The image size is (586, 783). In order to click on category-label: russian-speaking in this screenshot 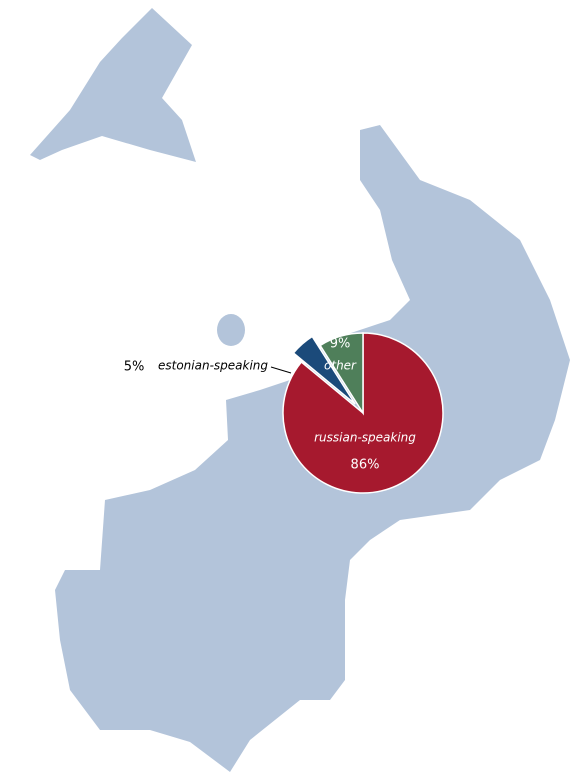, I will do `click(365, 438)`.